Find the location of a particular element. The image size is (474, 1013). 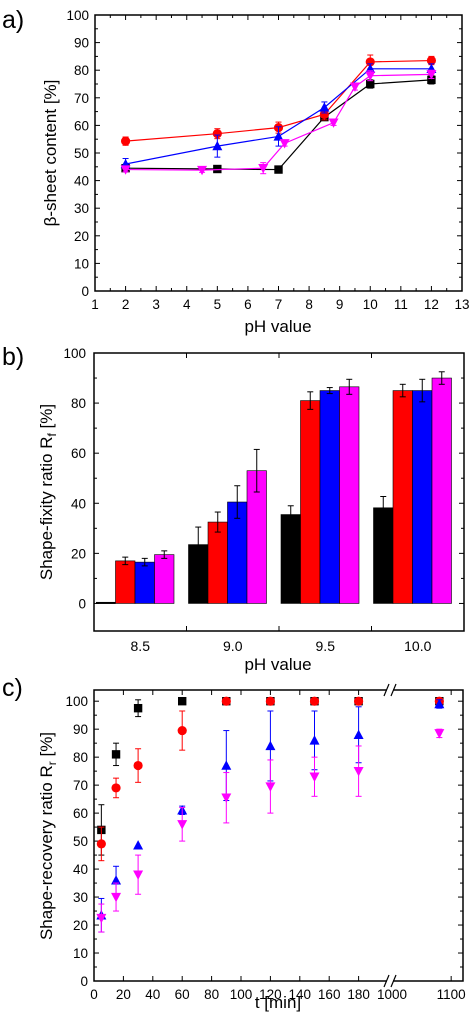

y-tick-label: 60 is located at coordinates (78, 453).